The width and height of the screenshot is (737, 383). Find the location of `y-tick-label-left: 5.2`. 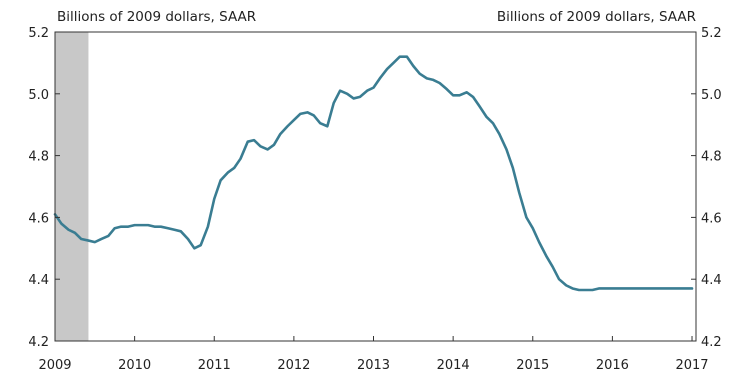

y-tick-label-left: 5.2 is located at coordinates (38, 33).